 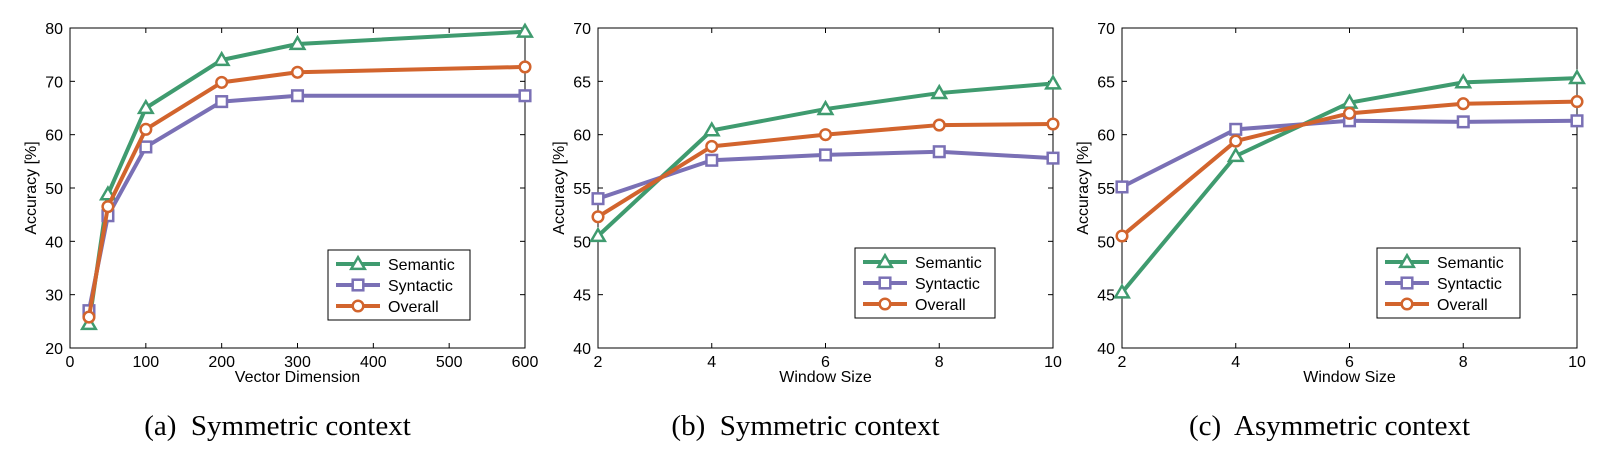 What do you see at coordinates (297, 377) in the screenshot?
I see `x-axis-label: Vector Dimension` at bounding box center [297, 377].